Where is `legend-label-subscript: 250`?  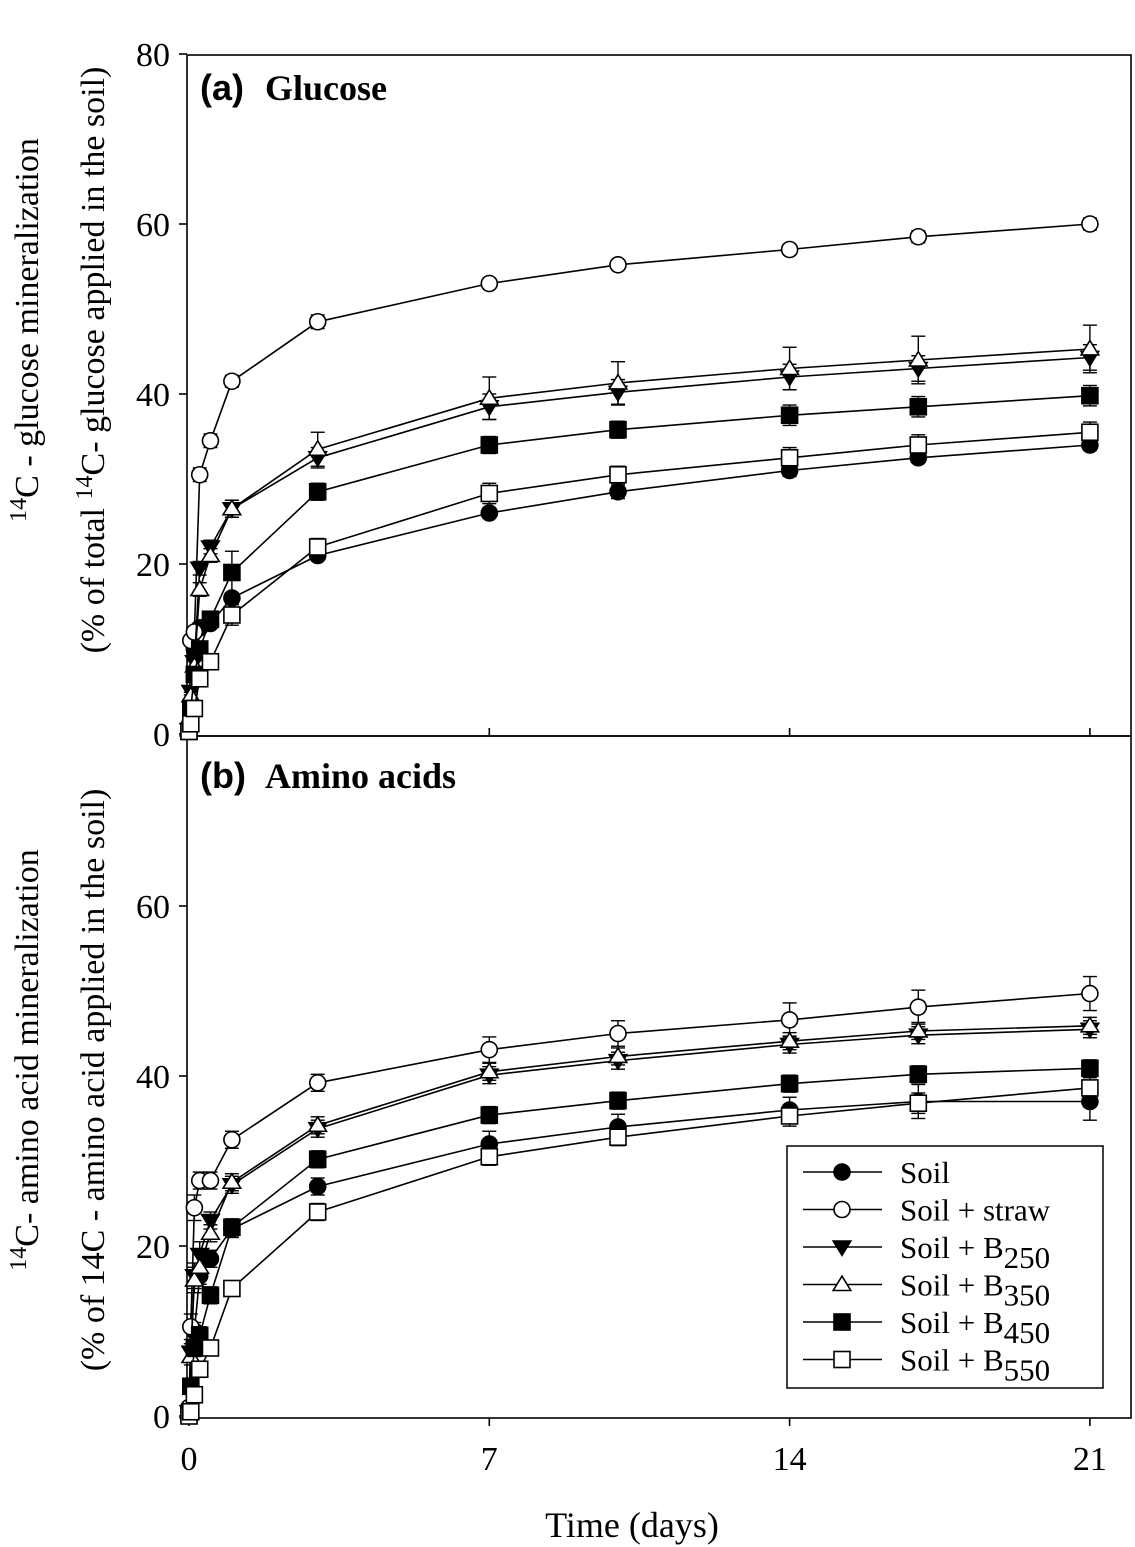 legend-label-subscript: 250 is located at coordinates (1027, 1257).